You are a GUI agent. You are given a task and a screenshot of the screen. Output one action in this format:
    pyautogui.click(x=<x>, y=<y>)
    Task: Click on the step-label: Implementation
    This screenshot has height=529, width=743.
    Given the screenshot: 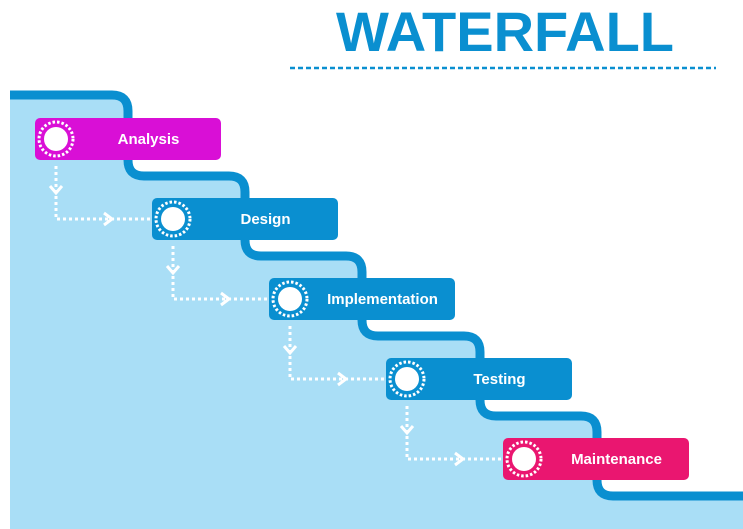 What is the action you would take?
    pyautogui.click(x=382, y=299)
    